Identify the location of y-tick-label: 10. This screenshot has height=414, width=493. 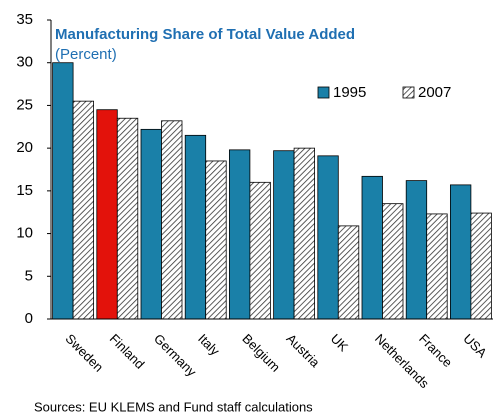
(24, 233).